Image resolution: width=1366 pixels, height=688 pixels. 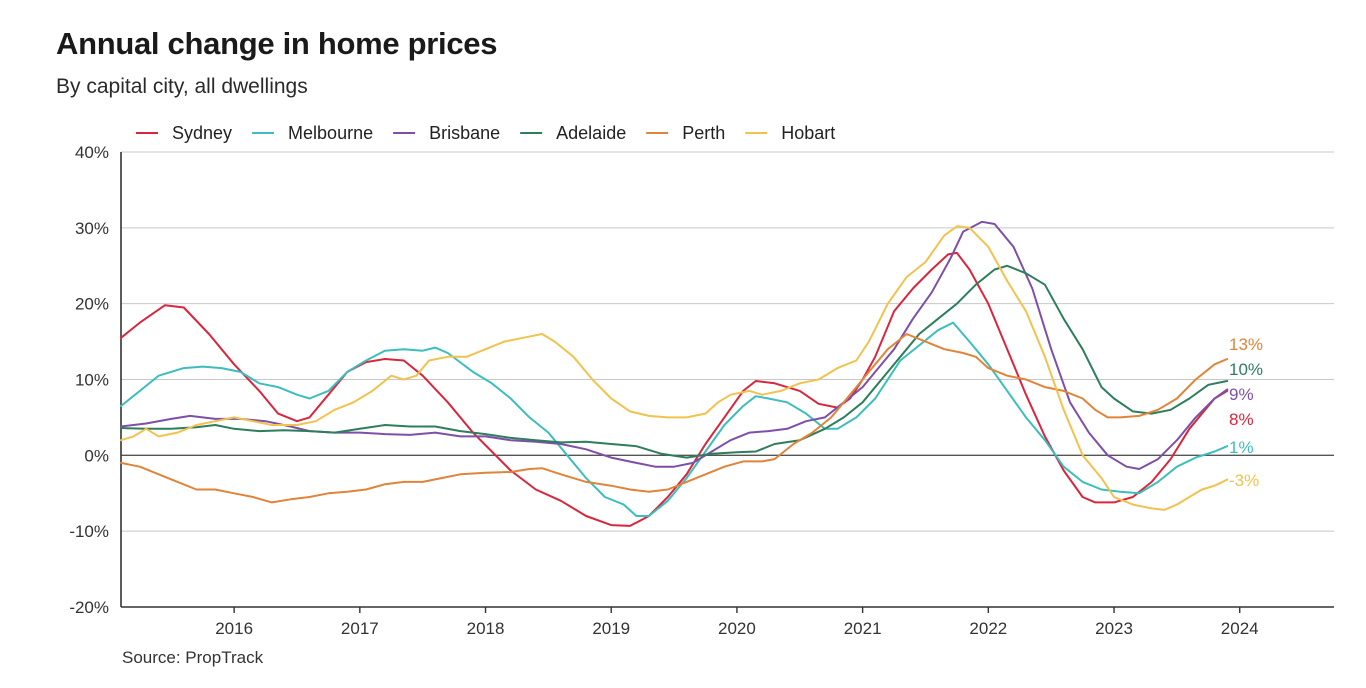 I want to click on x-tick-label: 2016, so click(x=234, y=628).